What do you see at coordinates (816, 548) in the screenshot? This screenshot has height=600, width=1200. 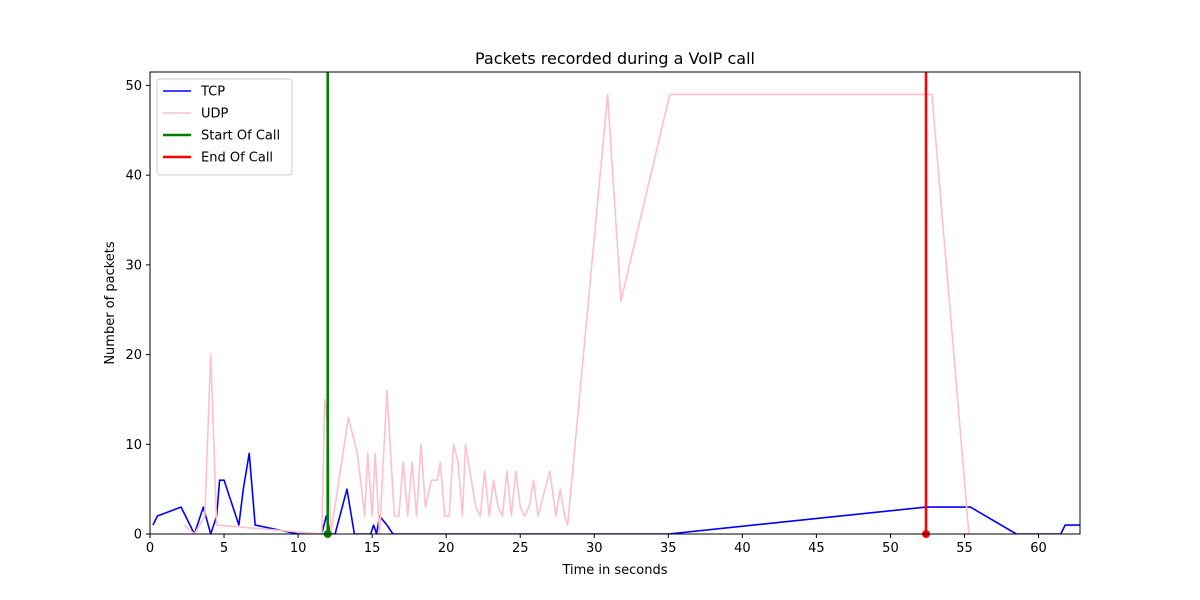 I see `x-tick-label: 45` at bounding box center [816, 548].